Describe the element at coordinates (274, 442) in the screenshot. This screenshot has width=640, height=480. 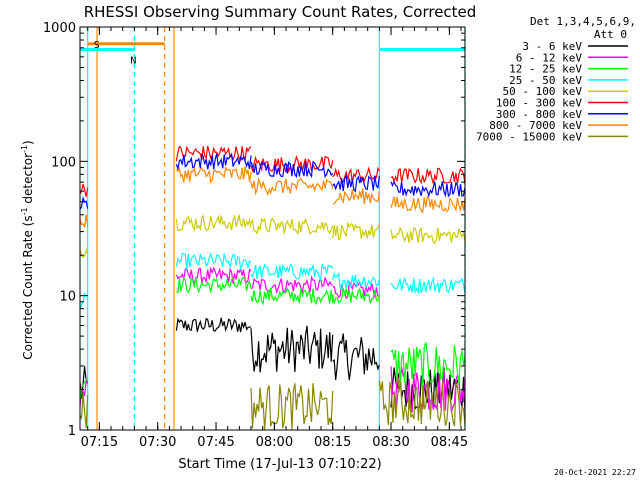
I see `x-tick-label-3: 08:00` at that location.